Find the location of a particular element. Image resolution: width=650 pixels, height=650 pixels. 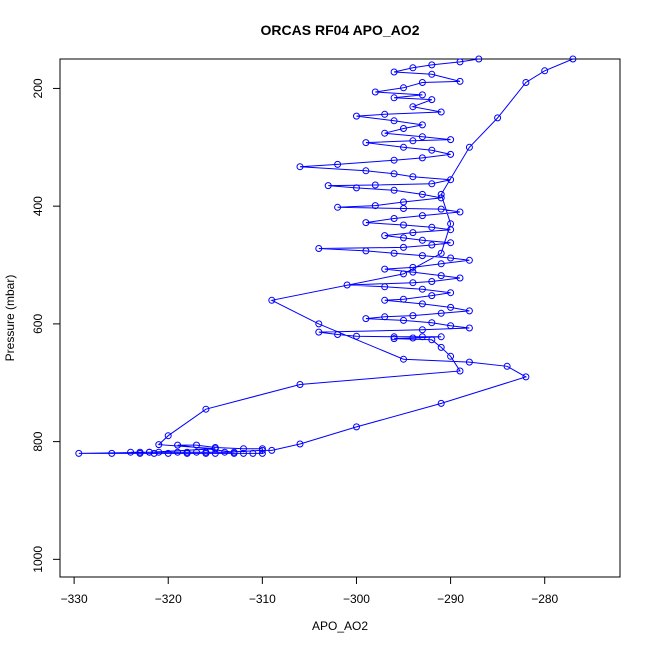

y-axis: 200 400 600 800 1000 is located at coordinates (46, 325).